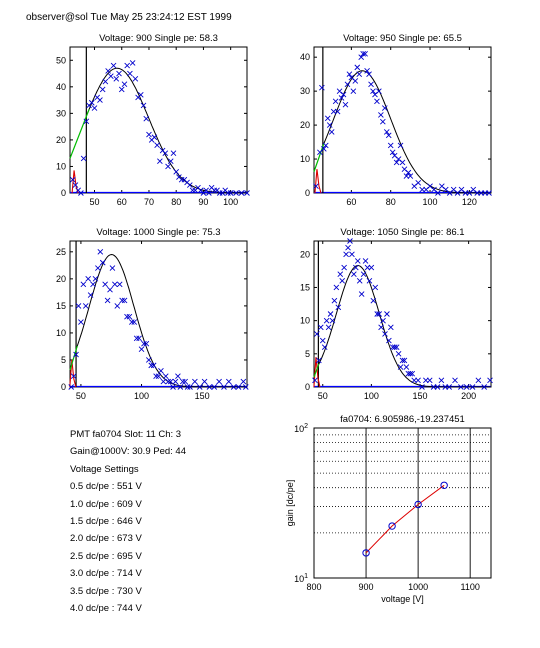  Describe the element at coordinates (313, 587) in the screenshot. I see `x-tick-label: 800` at that location.